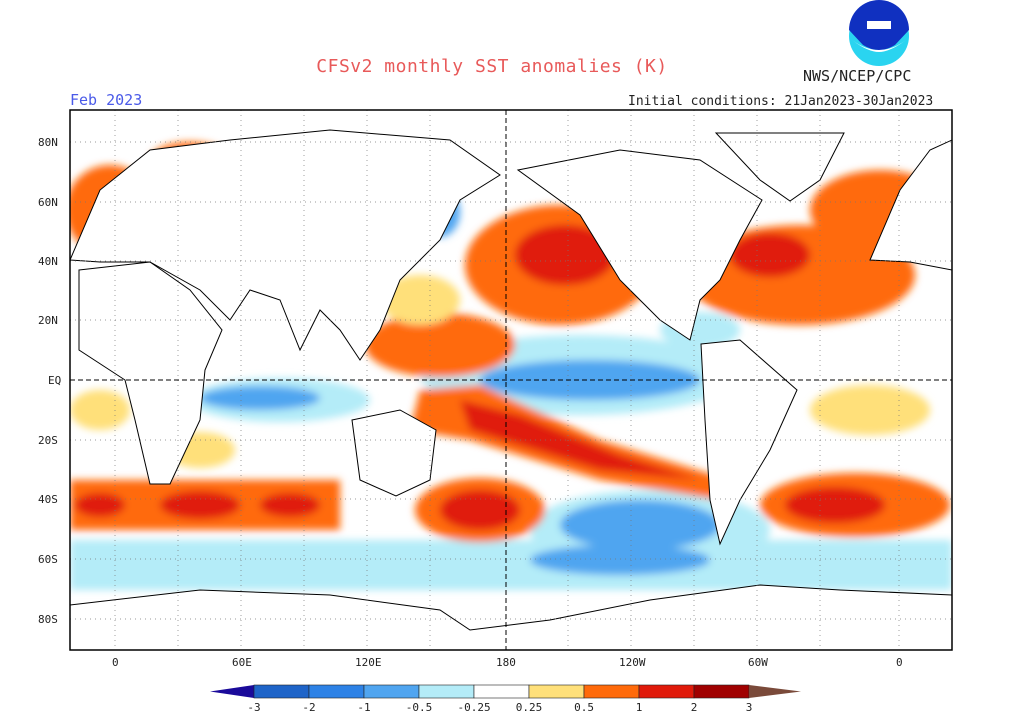 The width and height of the screenshot is (1024, 720). Describe the element at coordinates (639, 707) in the screenshot. I see `colorbar-label: 1` at that location.